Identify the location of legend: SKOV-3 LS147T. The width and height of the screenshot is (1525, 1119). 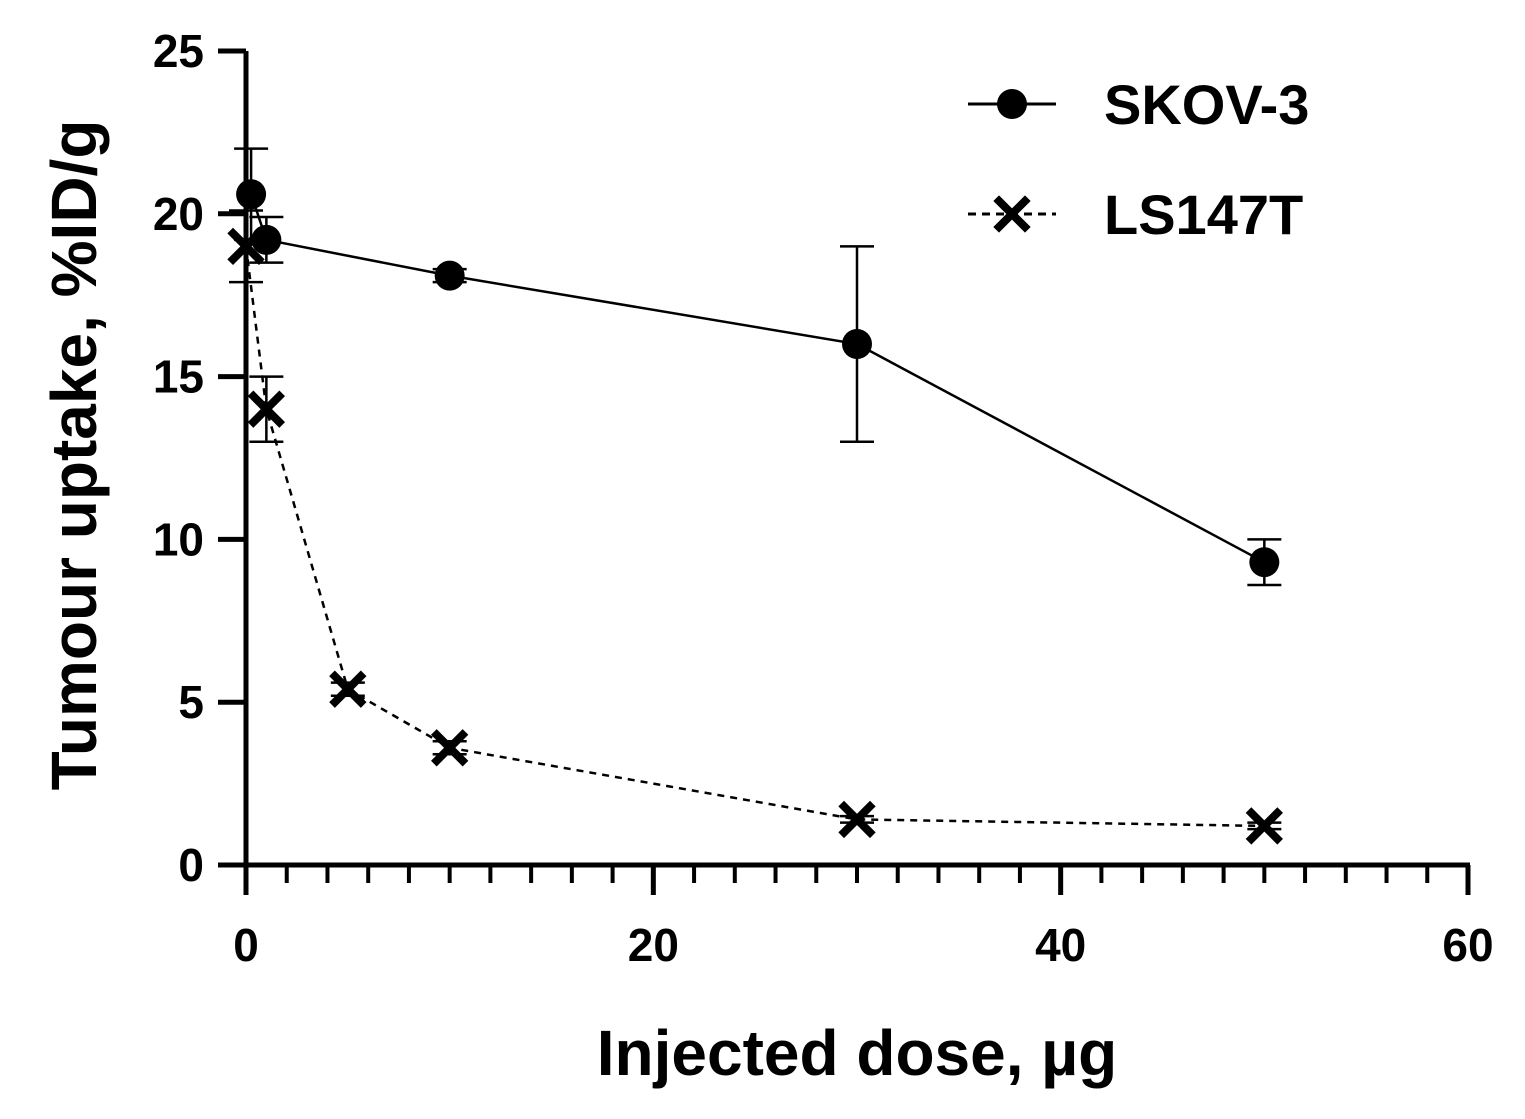
(1138, 159).